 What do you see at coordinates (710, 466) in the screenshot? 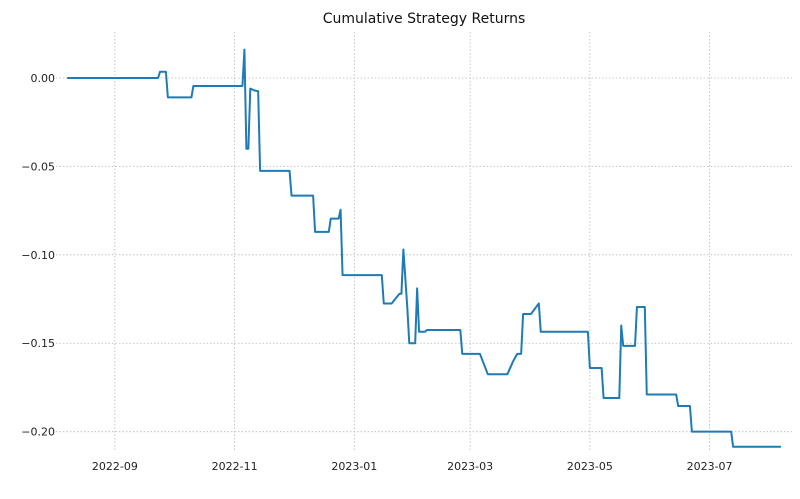
I see `x-tick-label: 2023-07` at bounding box center [710, 466].